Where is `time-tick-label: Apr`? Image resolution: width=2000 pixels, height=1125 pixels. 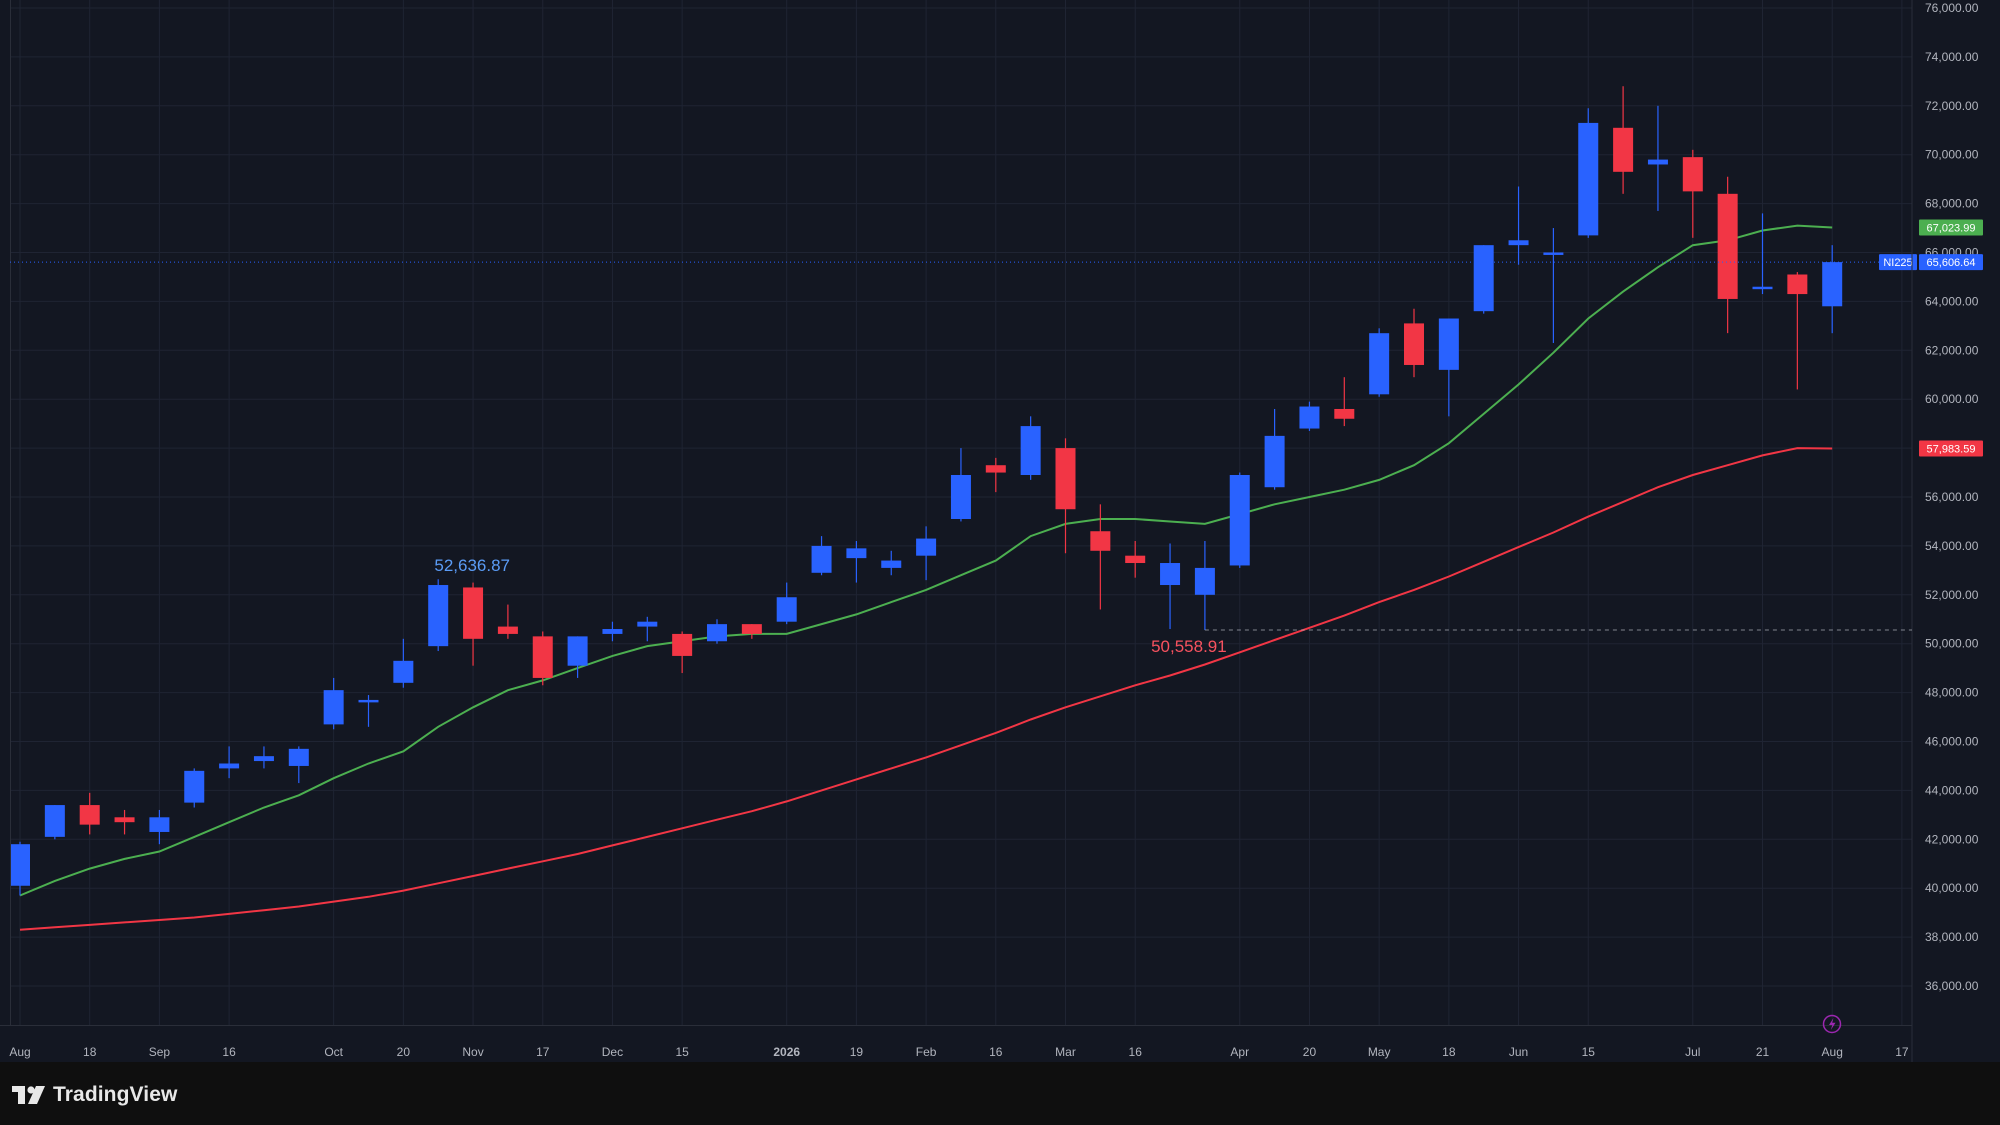
time-tick-label: Apr is located at coordinates (1239, 1052).